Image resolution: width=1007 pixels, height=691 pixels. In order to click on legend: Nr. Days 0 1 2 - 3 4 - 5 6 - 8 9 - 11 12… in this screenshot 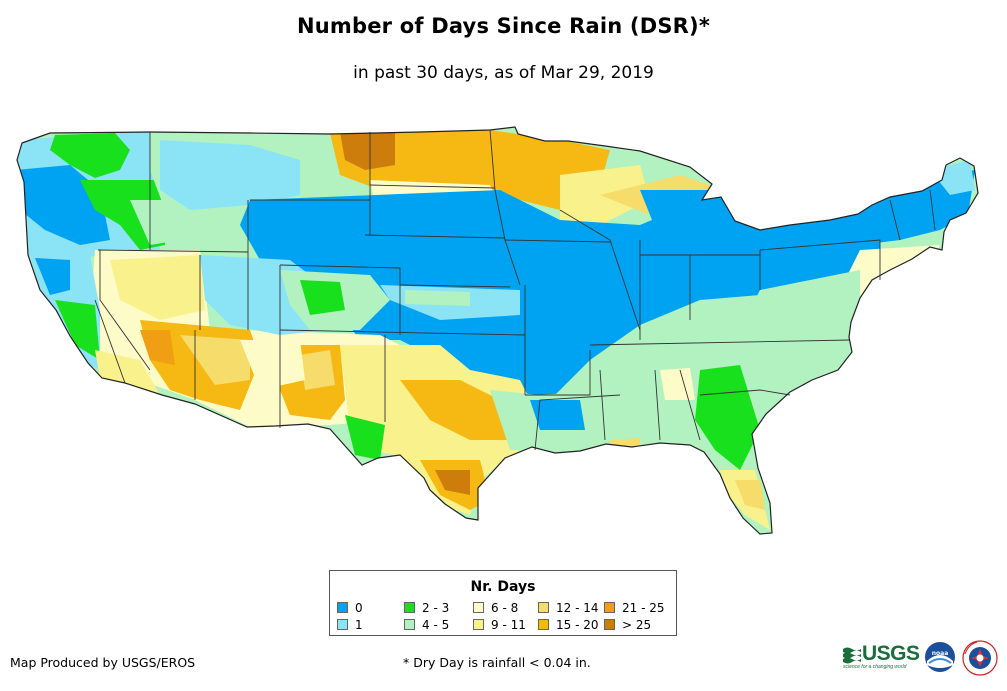, I will do `click(503, 603)`.